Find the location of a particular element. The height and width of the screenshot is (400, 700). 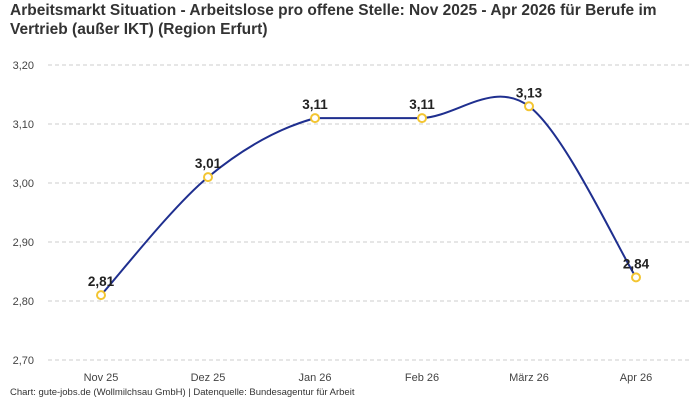

data-label: 3,13 is located at coordinates (529, 92).